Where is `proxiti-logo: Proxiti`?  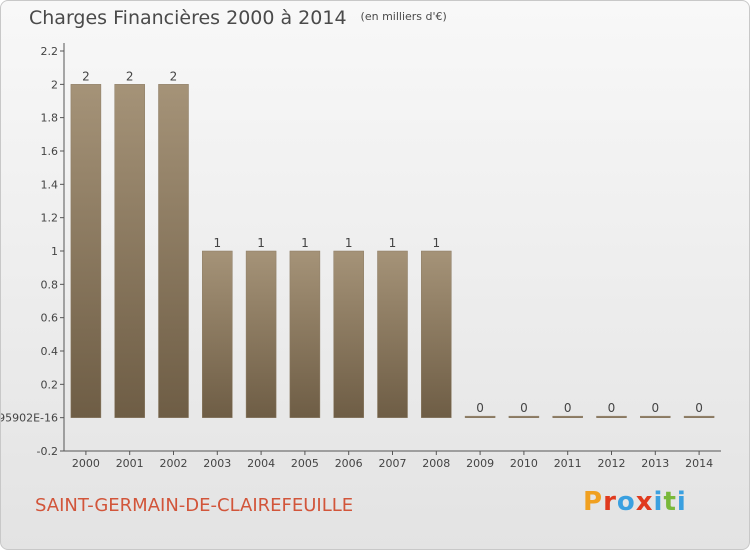
proxiti-logo: Proxiti is located at coordinates (635, 502).